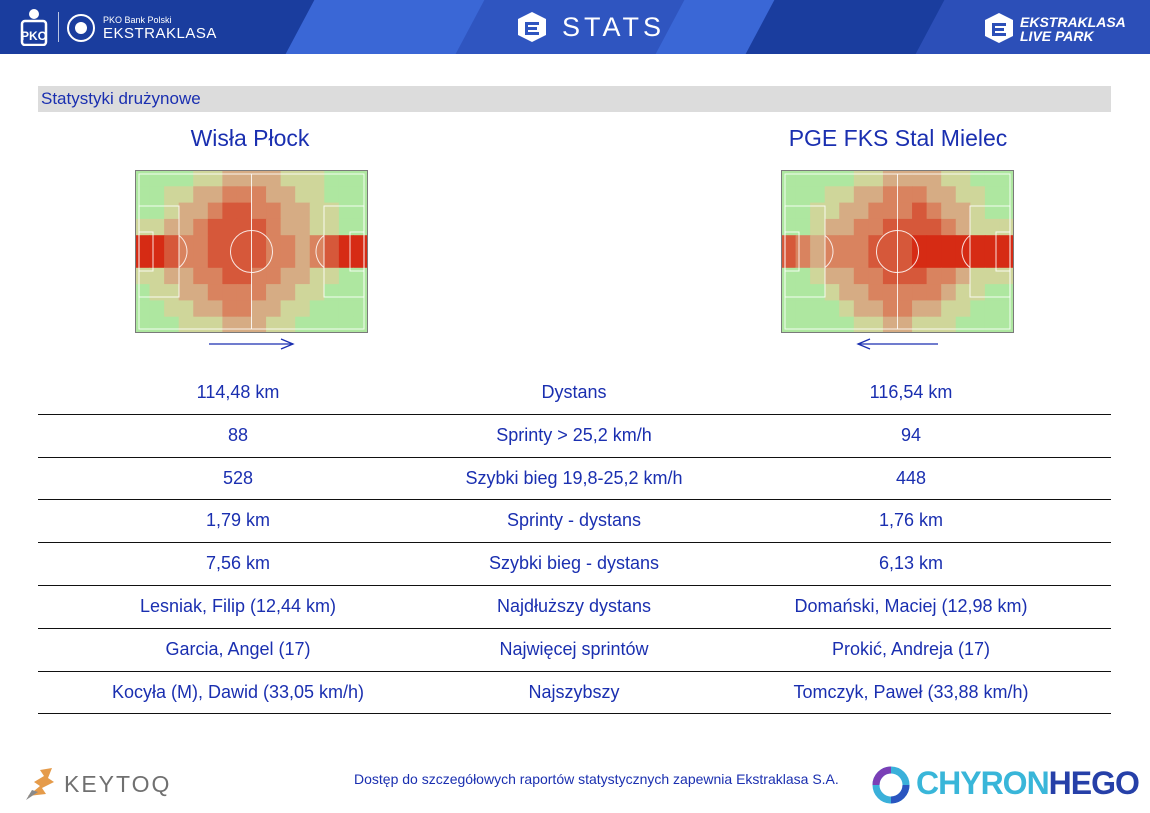 The image size is (1150, 813). I want to click on stats-title: STATS, so click(614, 27).